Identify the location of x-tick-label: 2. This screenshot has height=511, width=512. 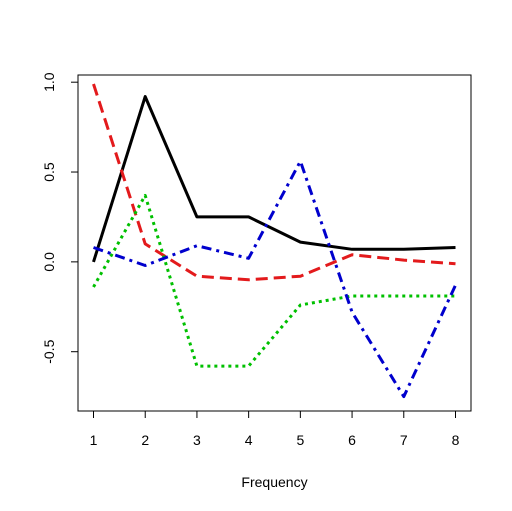
(145, 440).